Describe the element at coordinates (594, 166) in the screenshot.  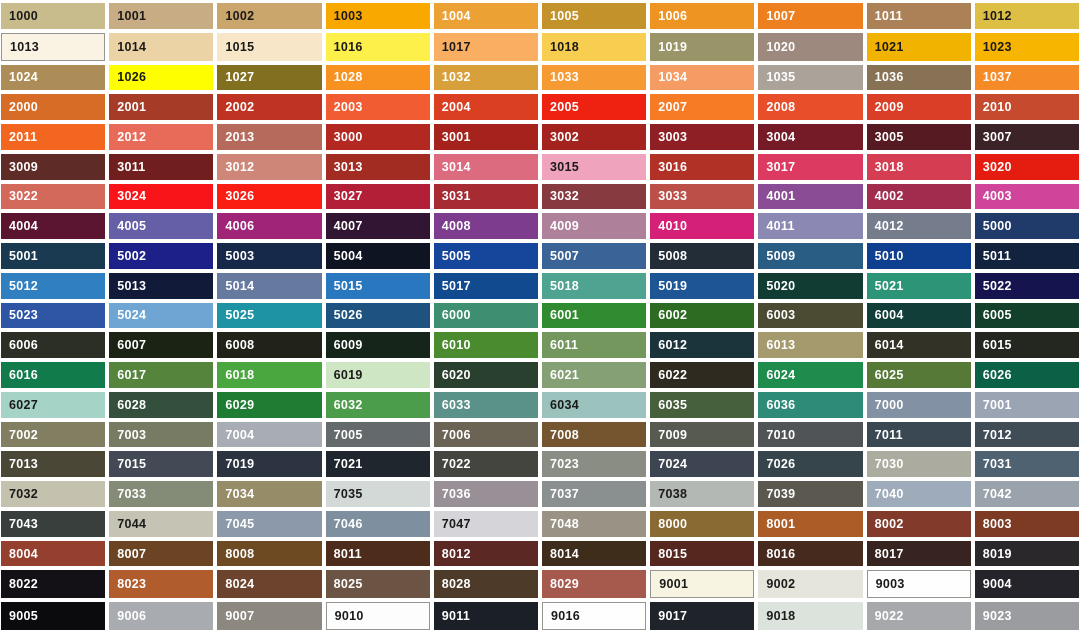
I see `color-swatch-3015: 3015` at that location.